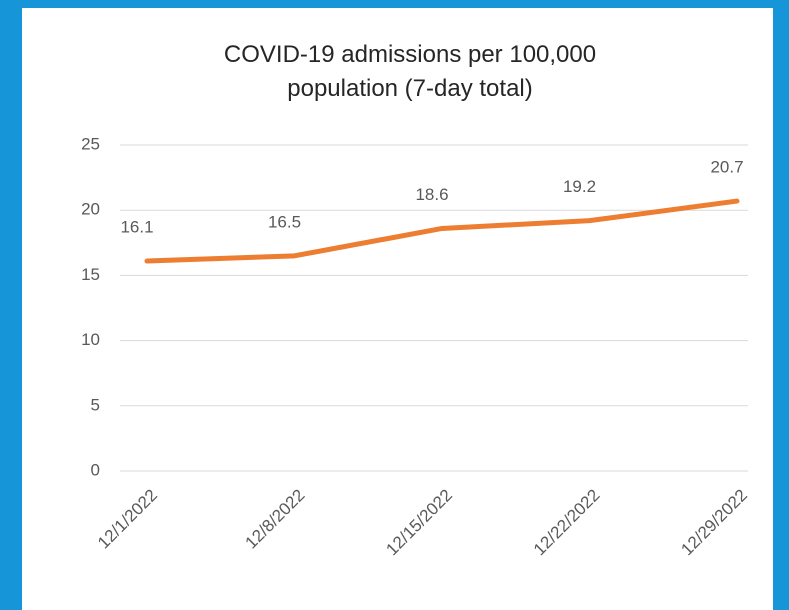 Image resolution: width=789 pixels, height=610 pixels. What do you see at coordinates (275, 519) in the screenshot?
I see `x-tick-label: 12/8/2022` at bounding box center [275, 519].